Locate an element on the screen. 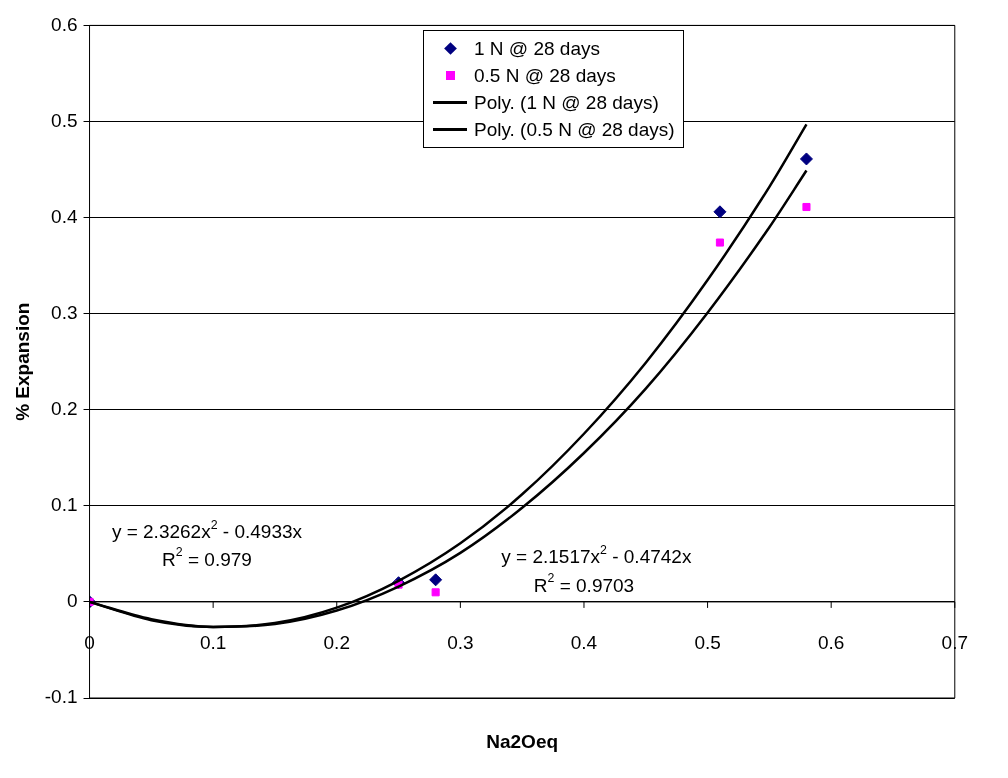  y-tick-label: 0.6 is located at coordinates (64, 24).